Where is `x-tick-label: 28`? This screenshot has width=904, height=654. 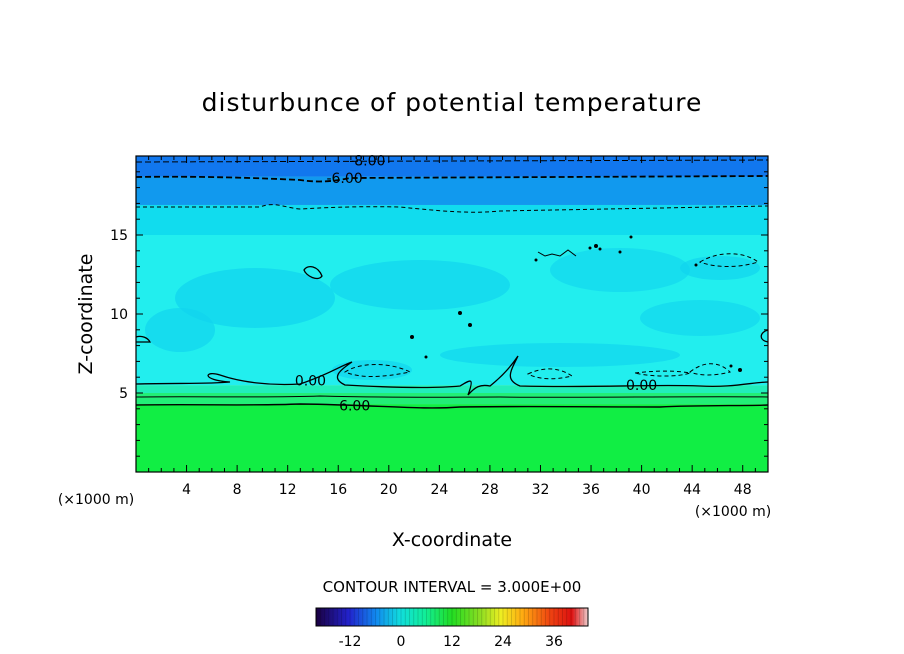
x-tick-label: 28 is located at coordinates (490, 490).